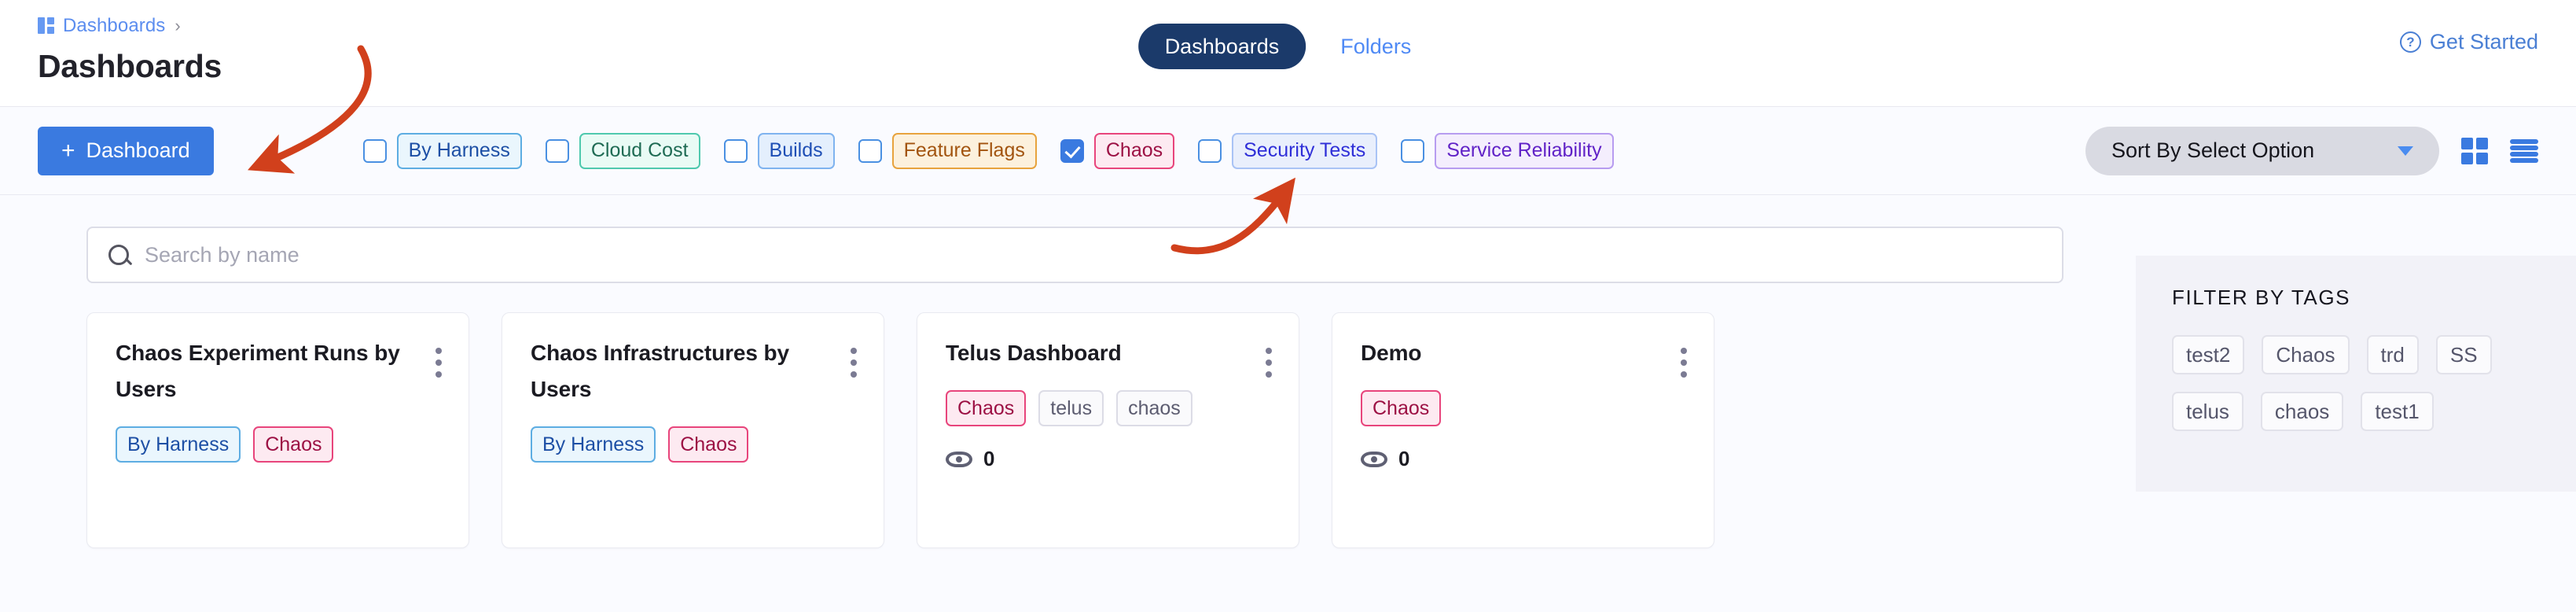 This screenshot has width=2576, height=612. I want to click on filter-group-cloud-cost: Cloud Cost, so click(622, 150).